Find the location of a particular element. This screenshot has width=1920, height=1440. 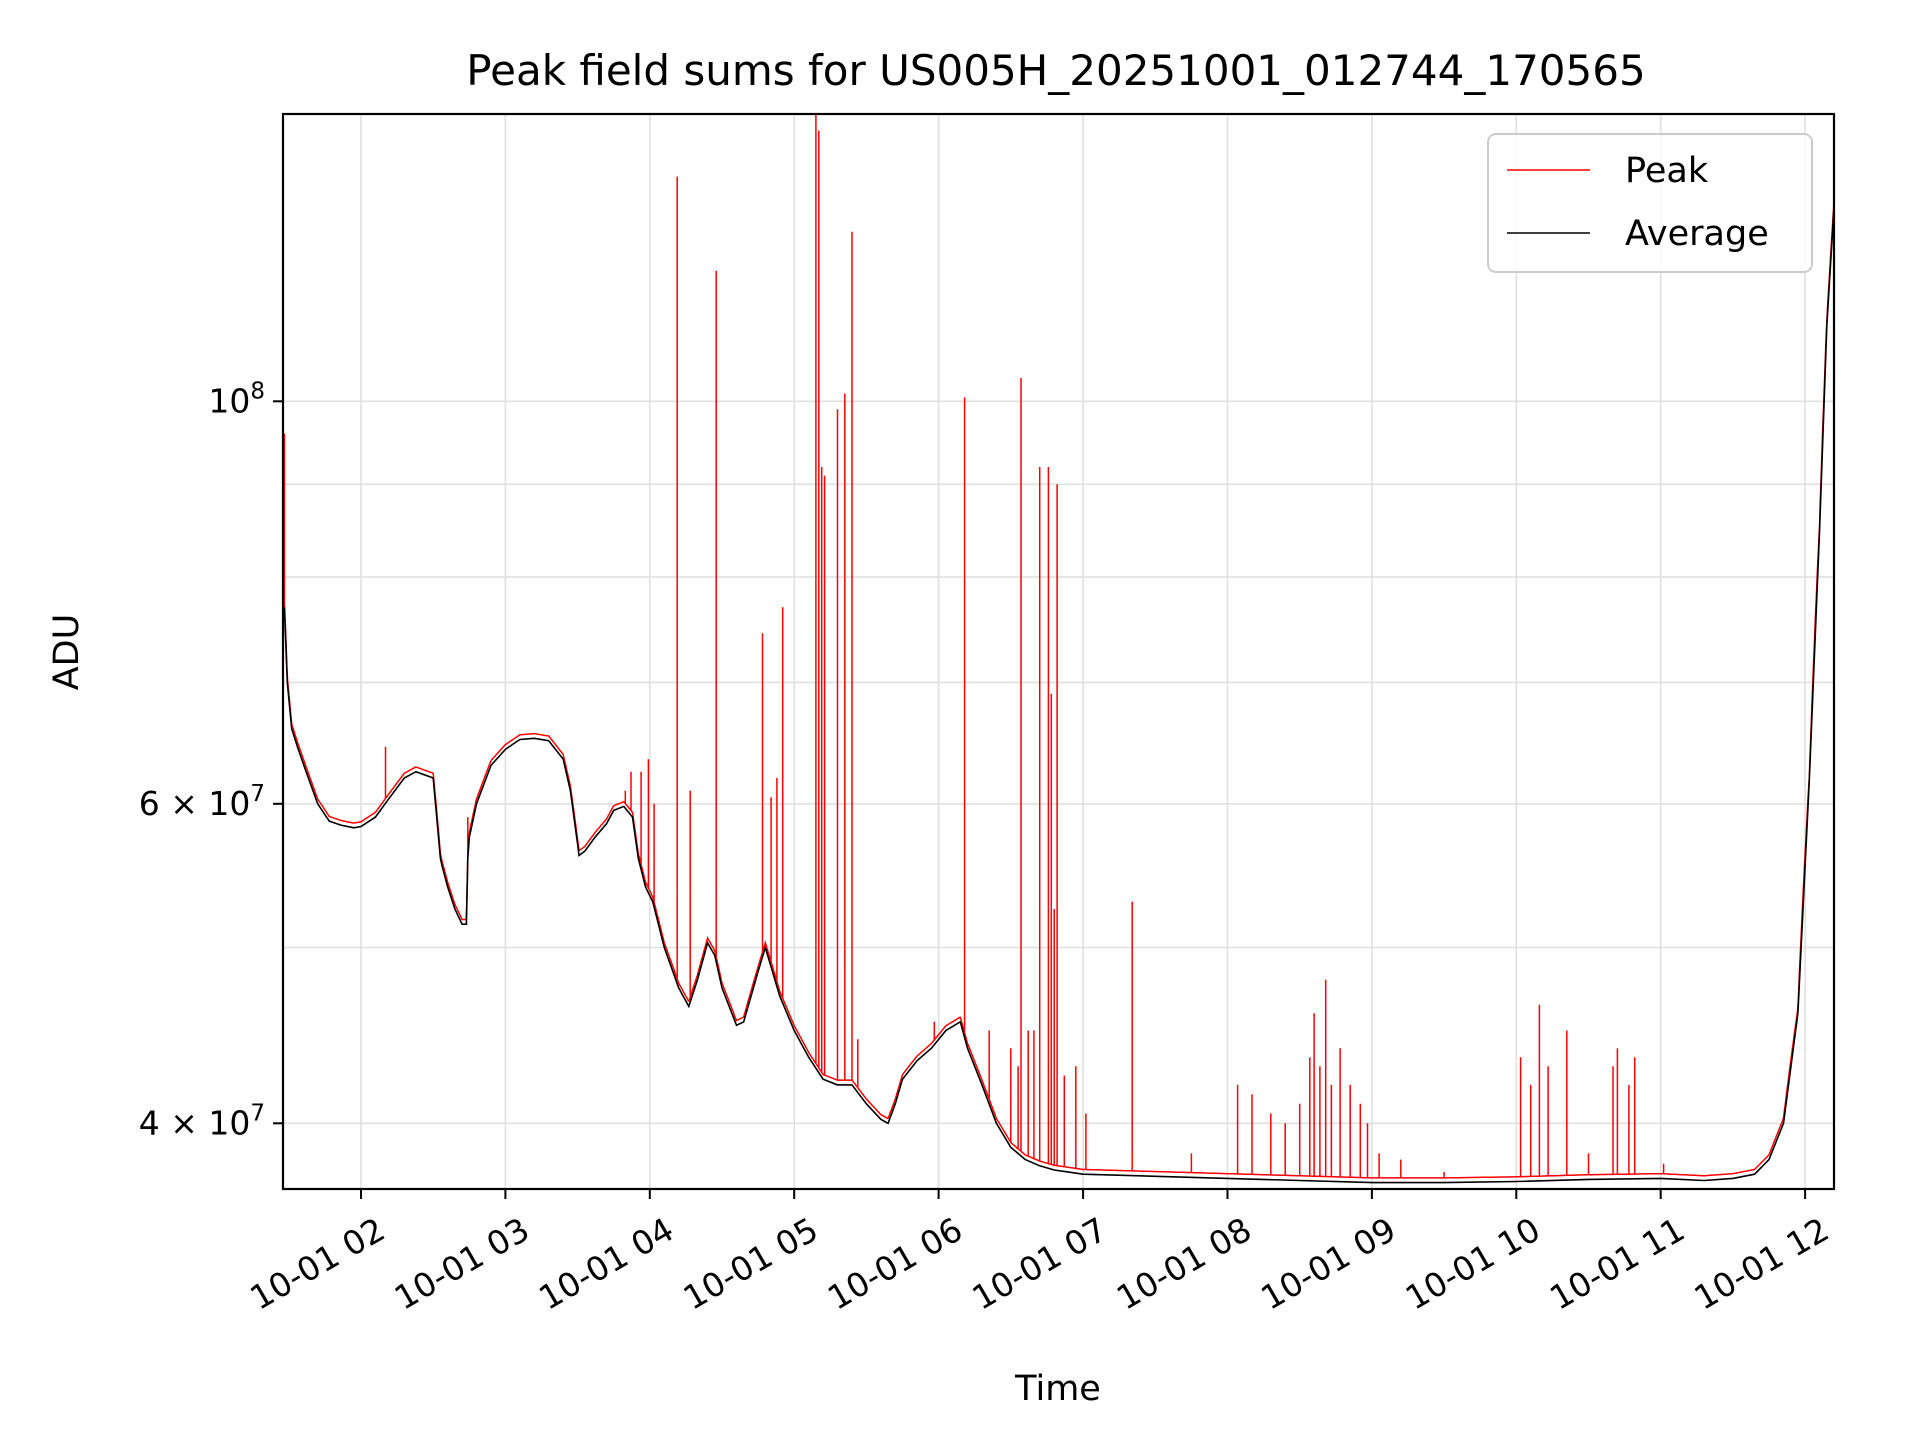

y-tick-label: 6 × 107 is located at coordinates (202, 802).